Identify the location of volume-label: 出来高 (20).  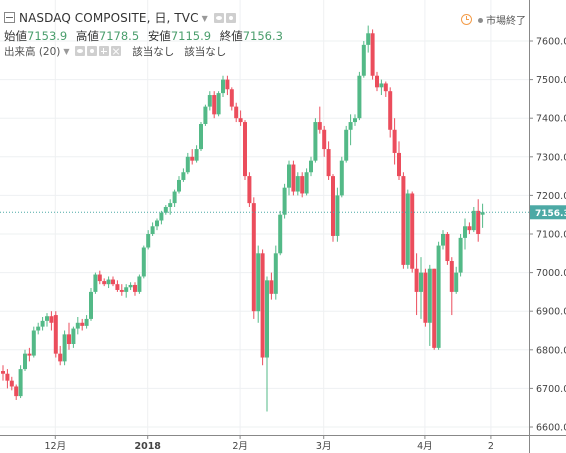
(32, 52).